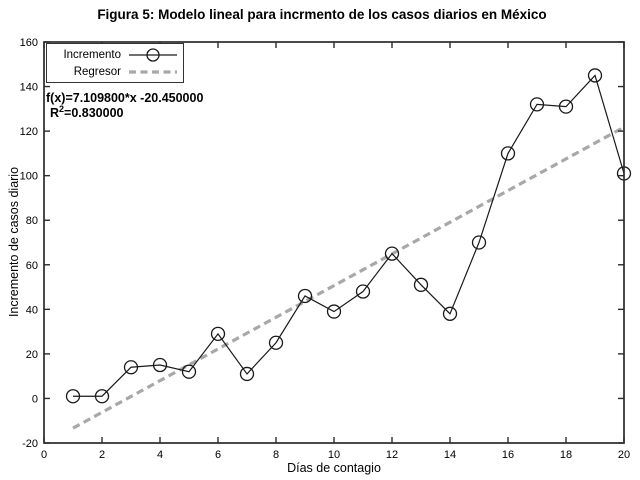  I want to click on y-tick-label: -20, so click(30, 444).